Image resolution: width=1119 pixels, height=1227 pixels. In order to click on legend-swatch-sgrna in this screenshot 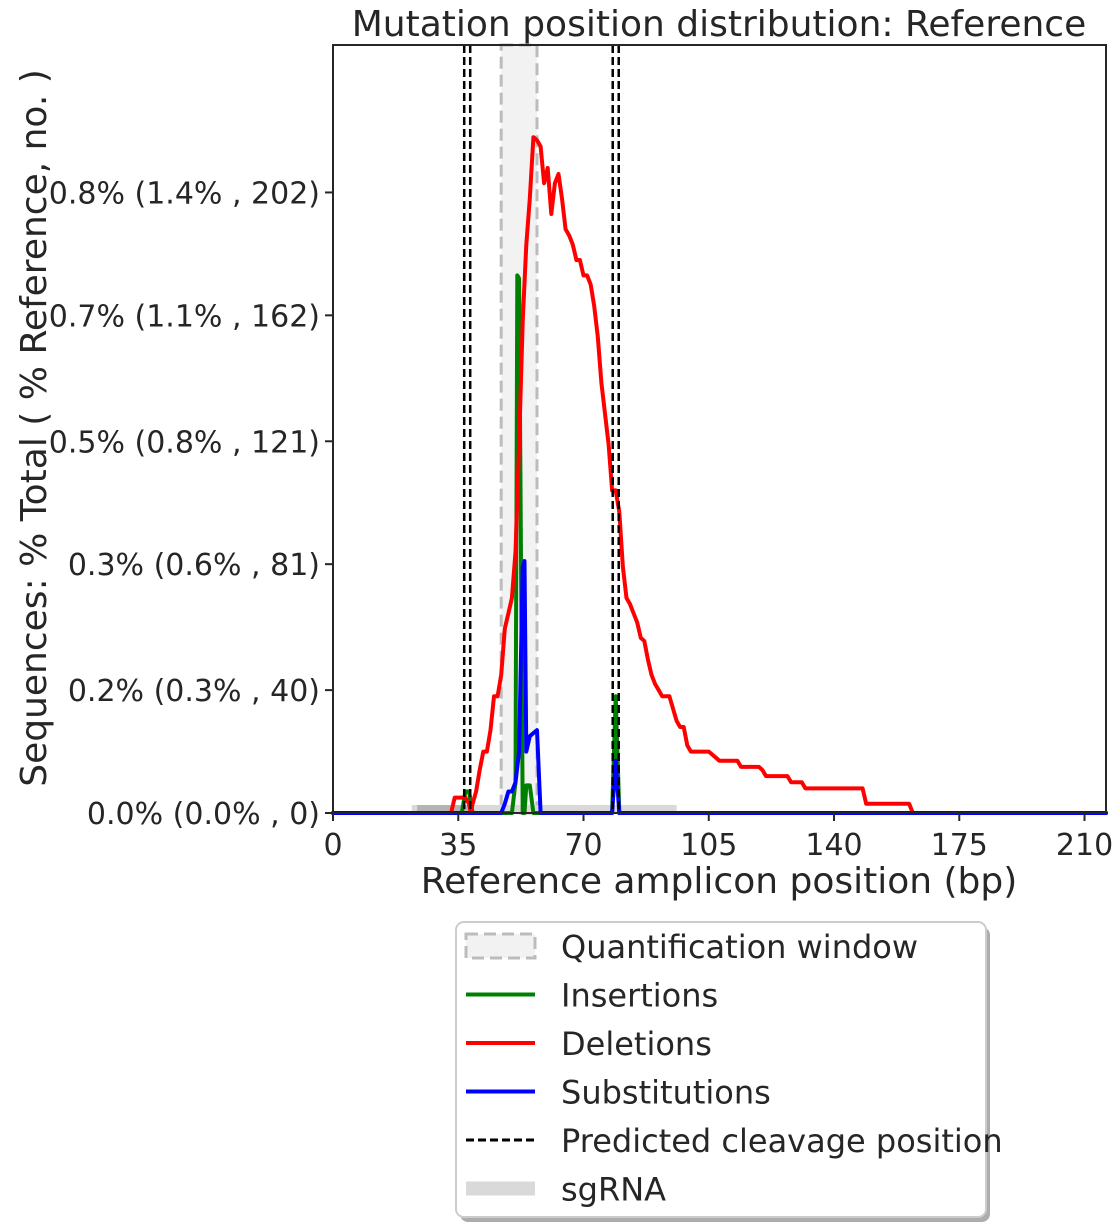, I will do `click(500, 1188)`.